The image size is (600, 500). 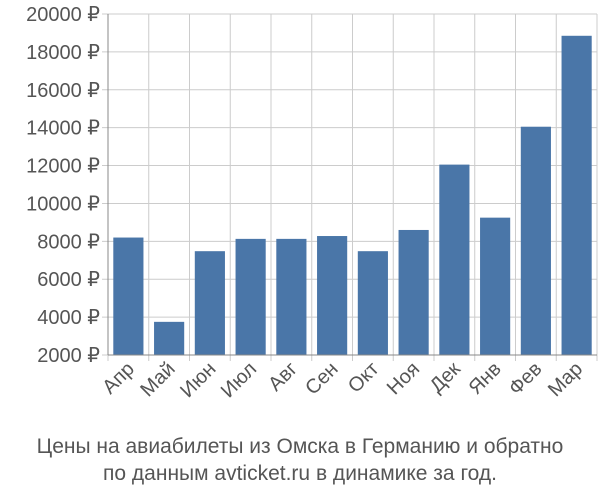 I want to click on x-tick-label: Июл, so click(x=239, y=380).